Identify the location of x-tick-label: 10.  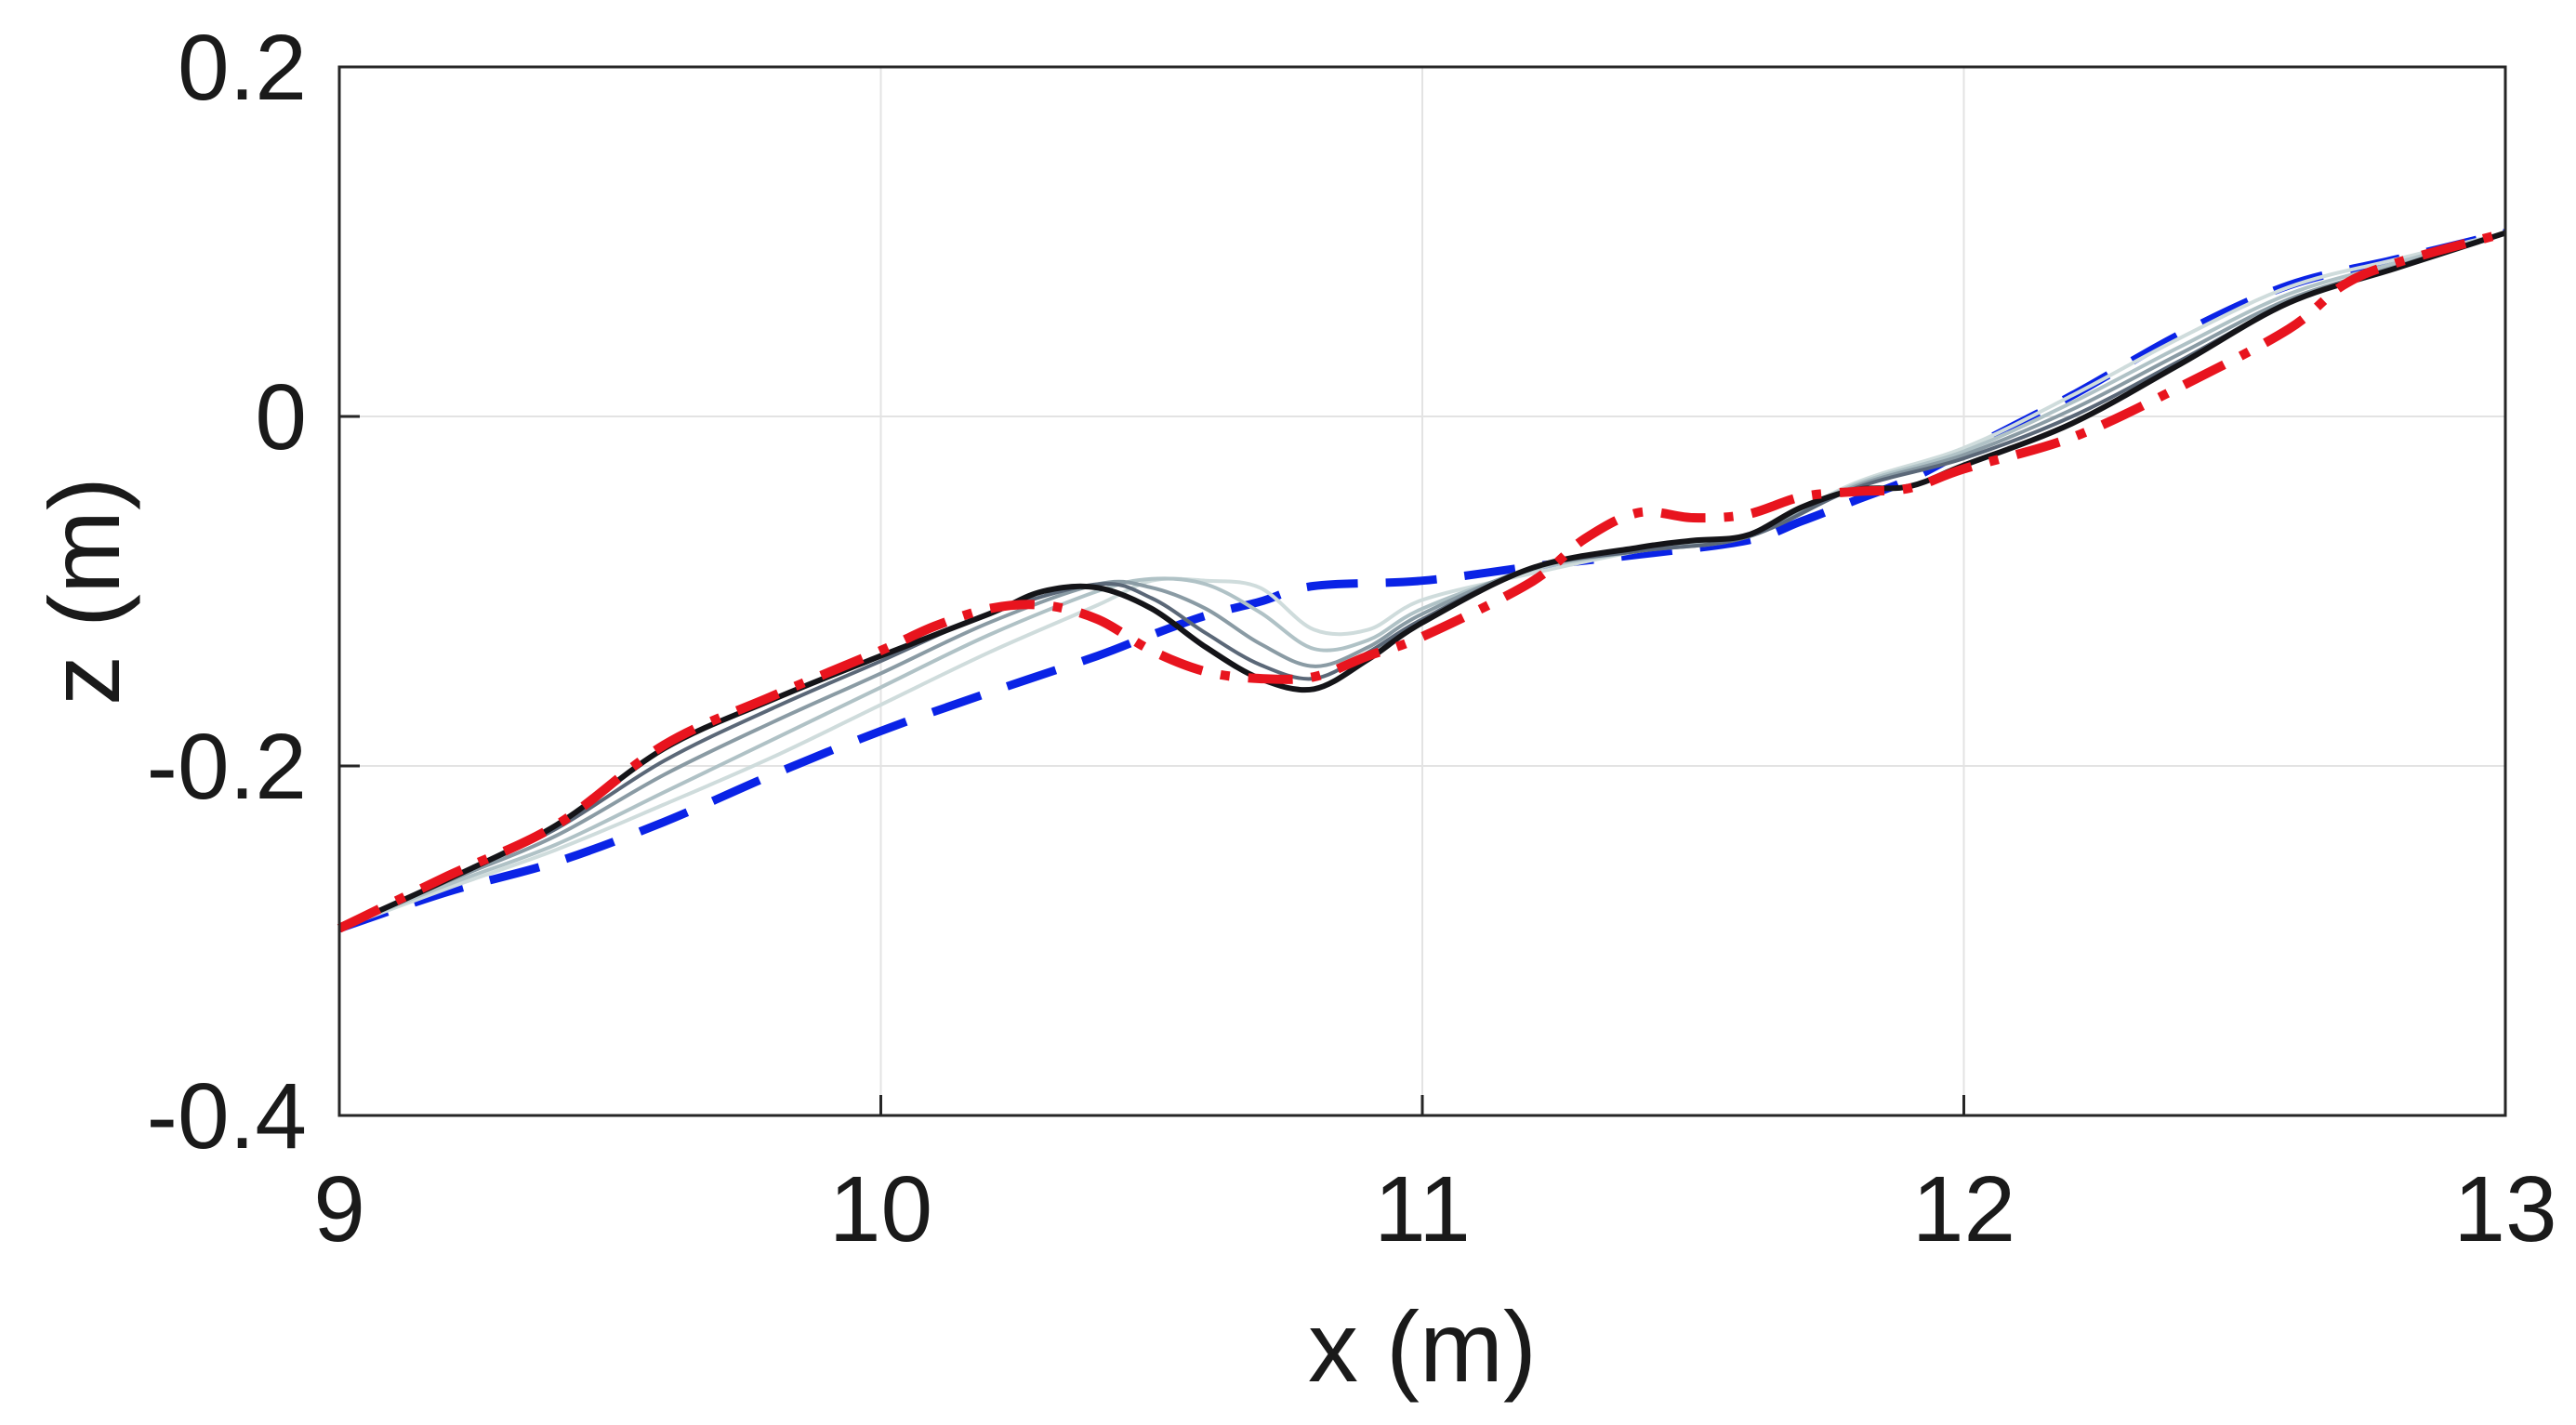
(880, 1209).